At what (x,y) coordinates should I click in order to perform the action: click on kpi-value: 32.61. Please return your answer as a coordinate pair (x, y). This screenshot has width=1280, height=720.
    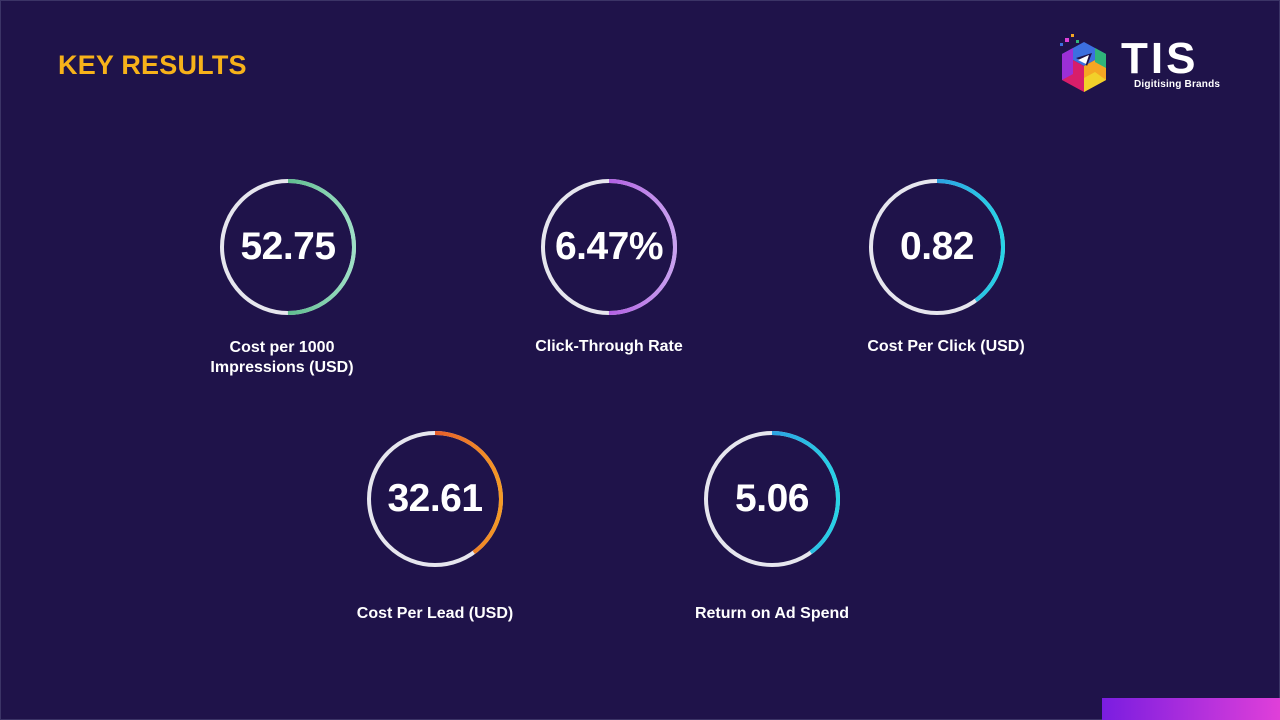
    Looking at the image, I should click on (435, 498).